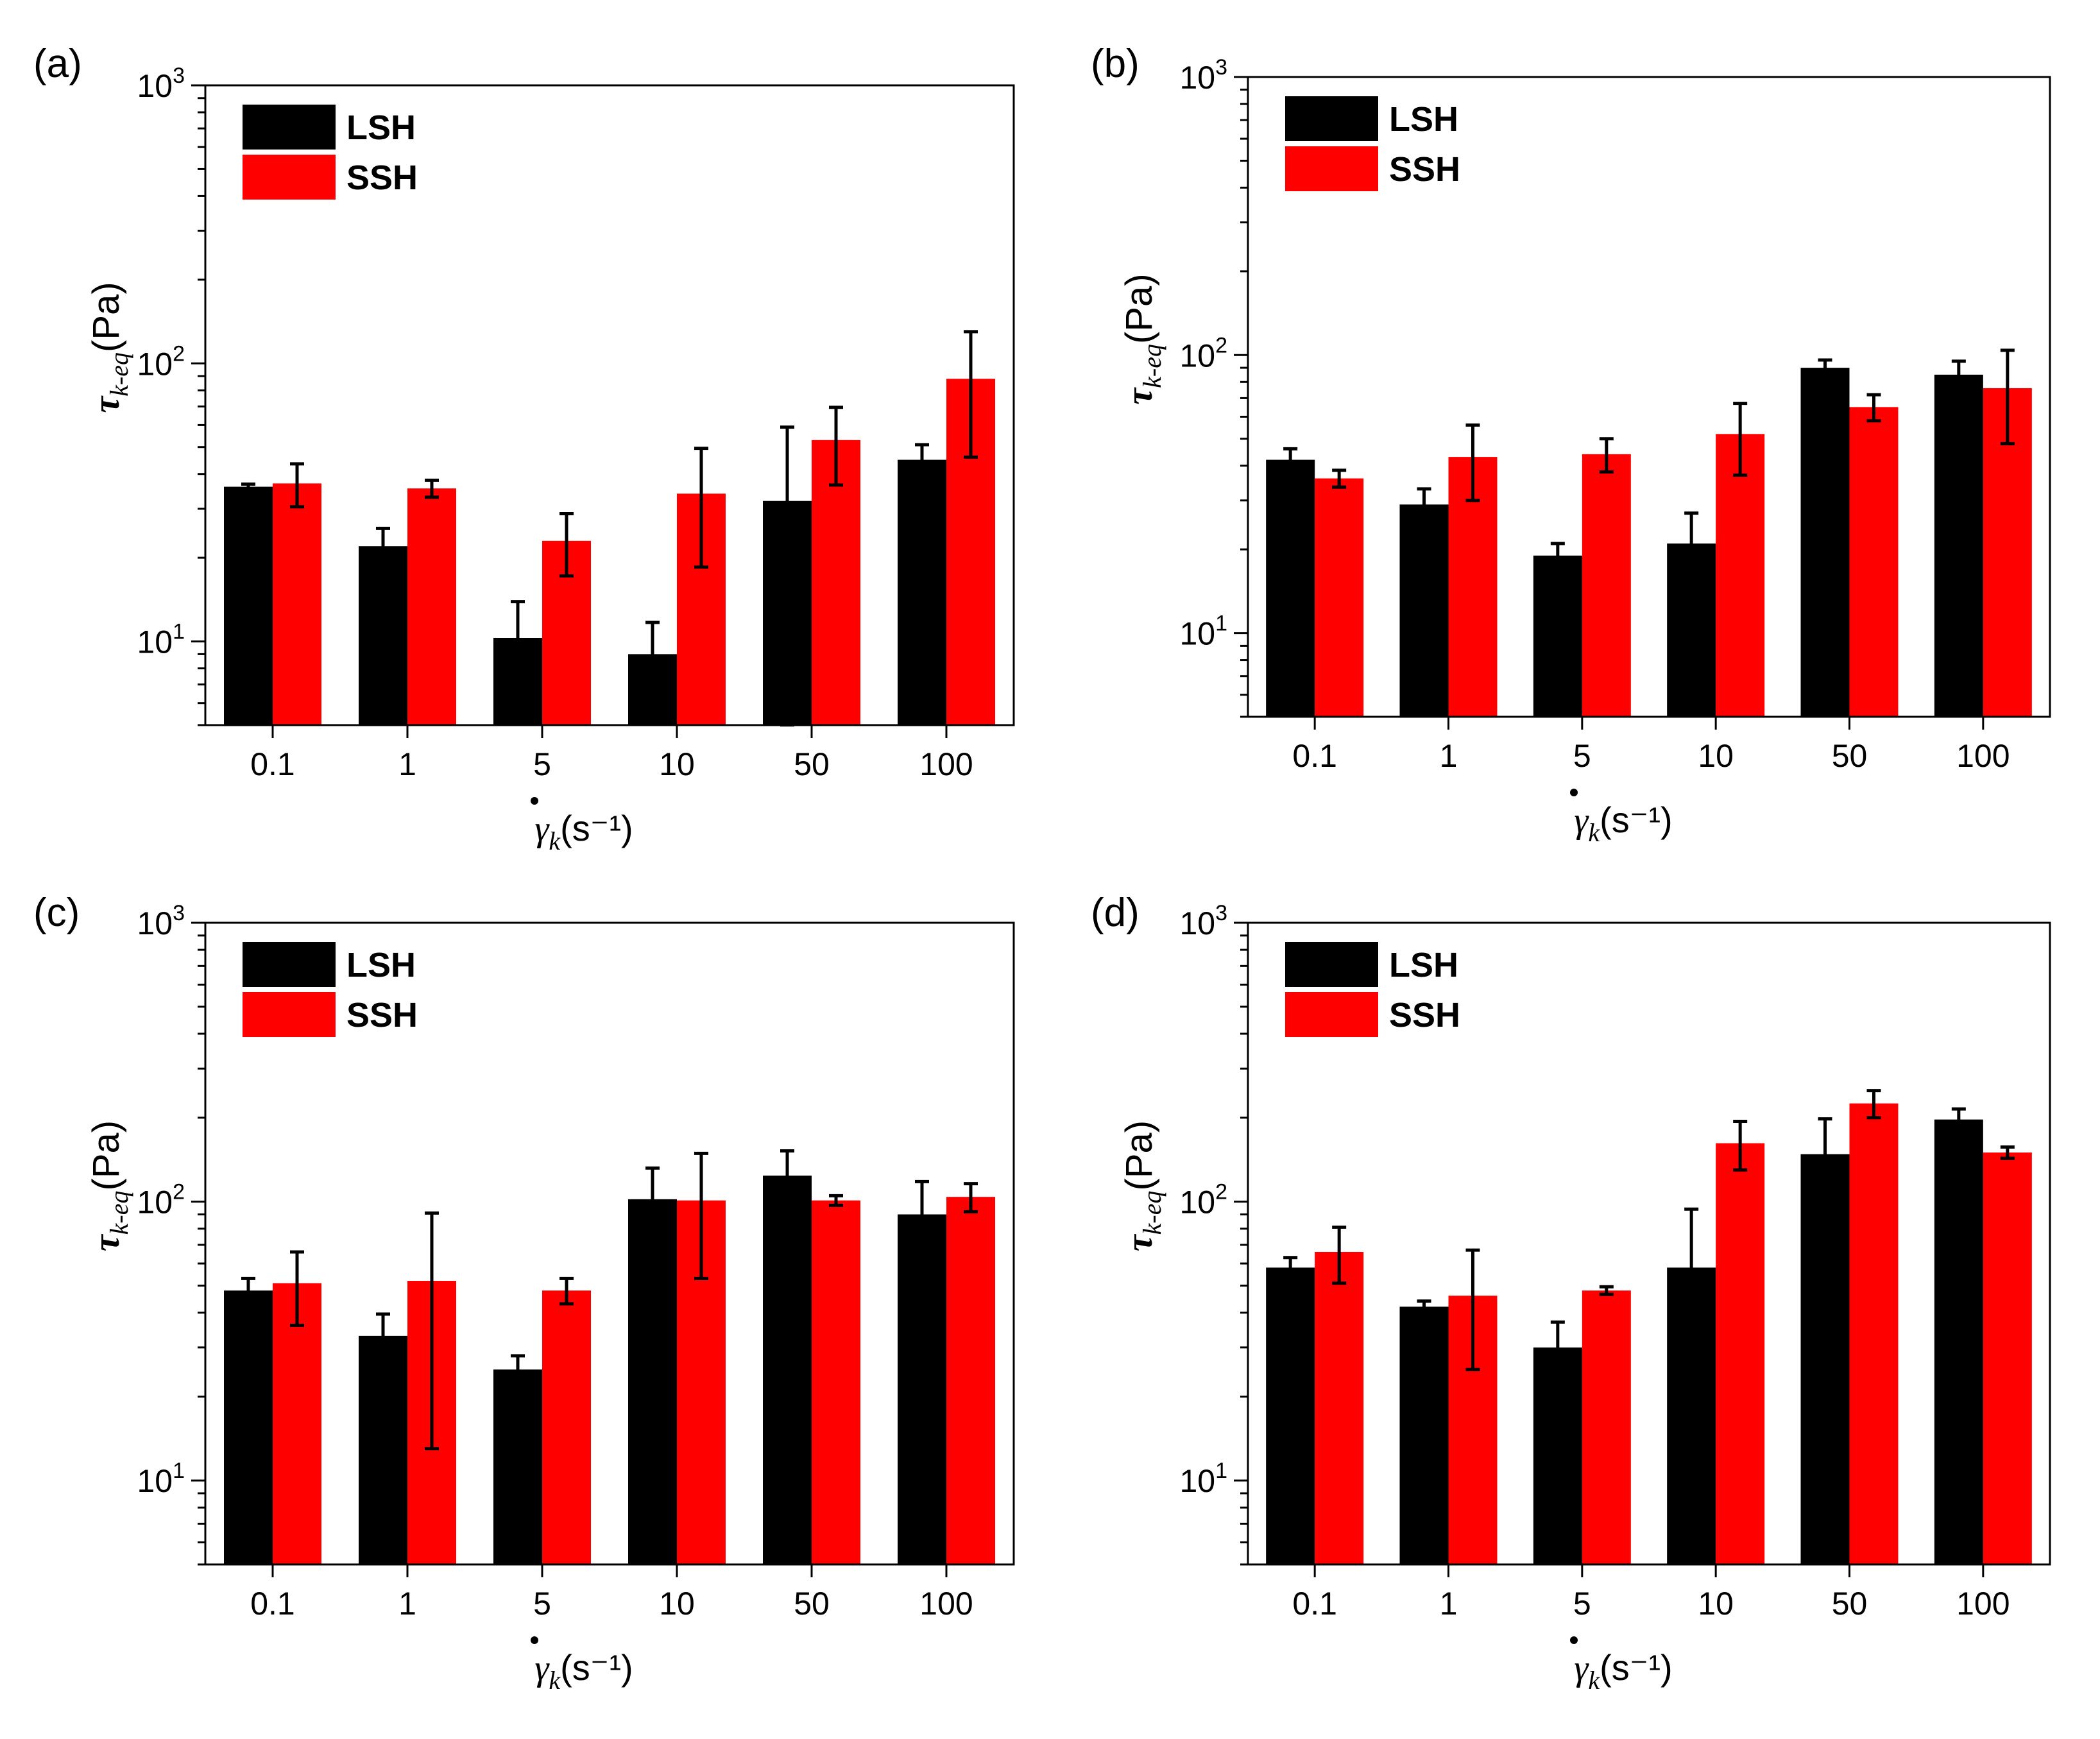 This screenshot has height=1739, width=2100. Describe the element at coordinates (56, 913) in the screenshot. I see `panel-label: (c)` at that location.